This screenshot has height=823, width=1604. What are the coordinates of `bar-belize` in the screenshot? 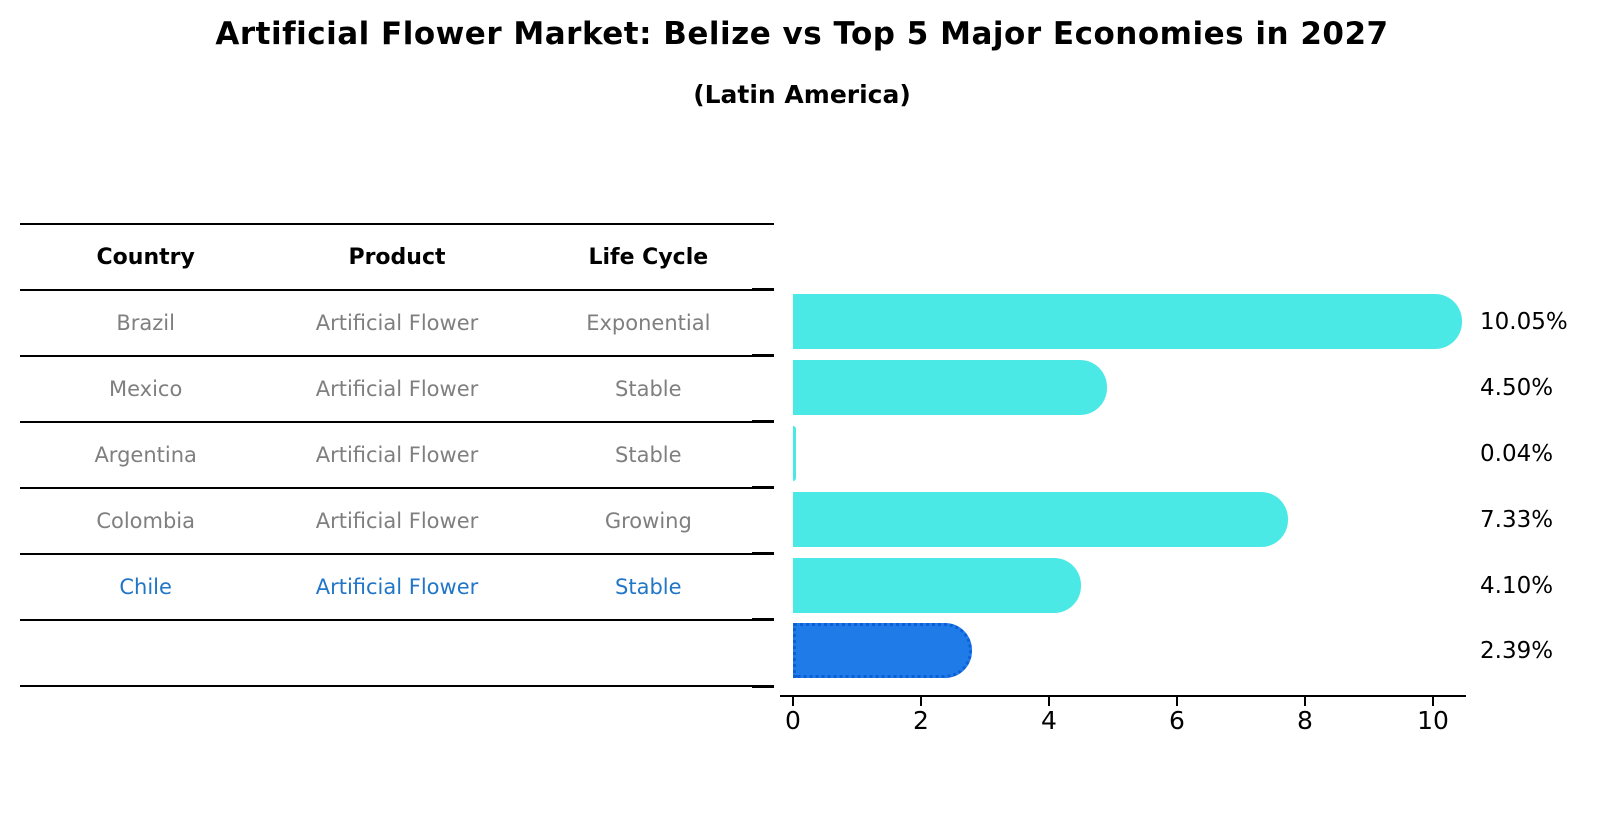 It's located at (882, 650).